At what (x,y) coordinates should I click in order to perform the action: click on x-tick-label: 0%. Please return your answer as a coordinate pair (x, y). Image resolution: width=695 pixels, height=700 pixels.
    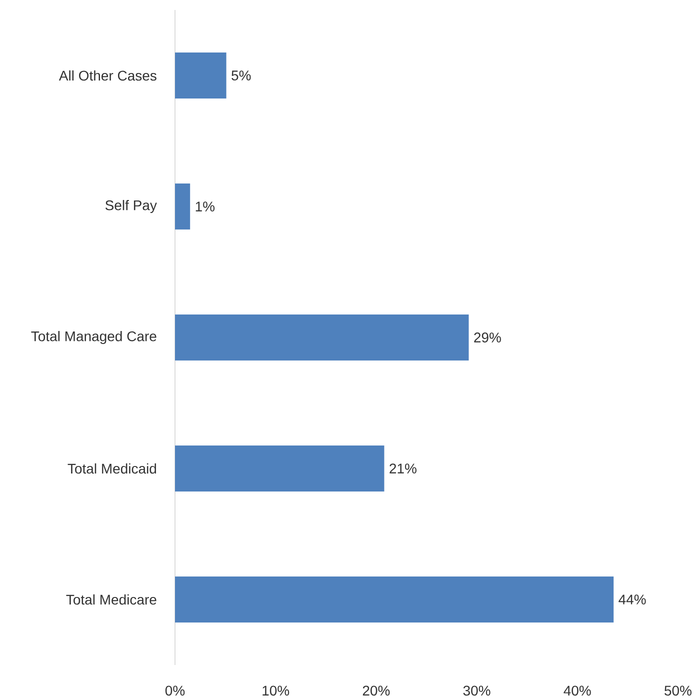
    Looking at the image, I should click on (175, 691).